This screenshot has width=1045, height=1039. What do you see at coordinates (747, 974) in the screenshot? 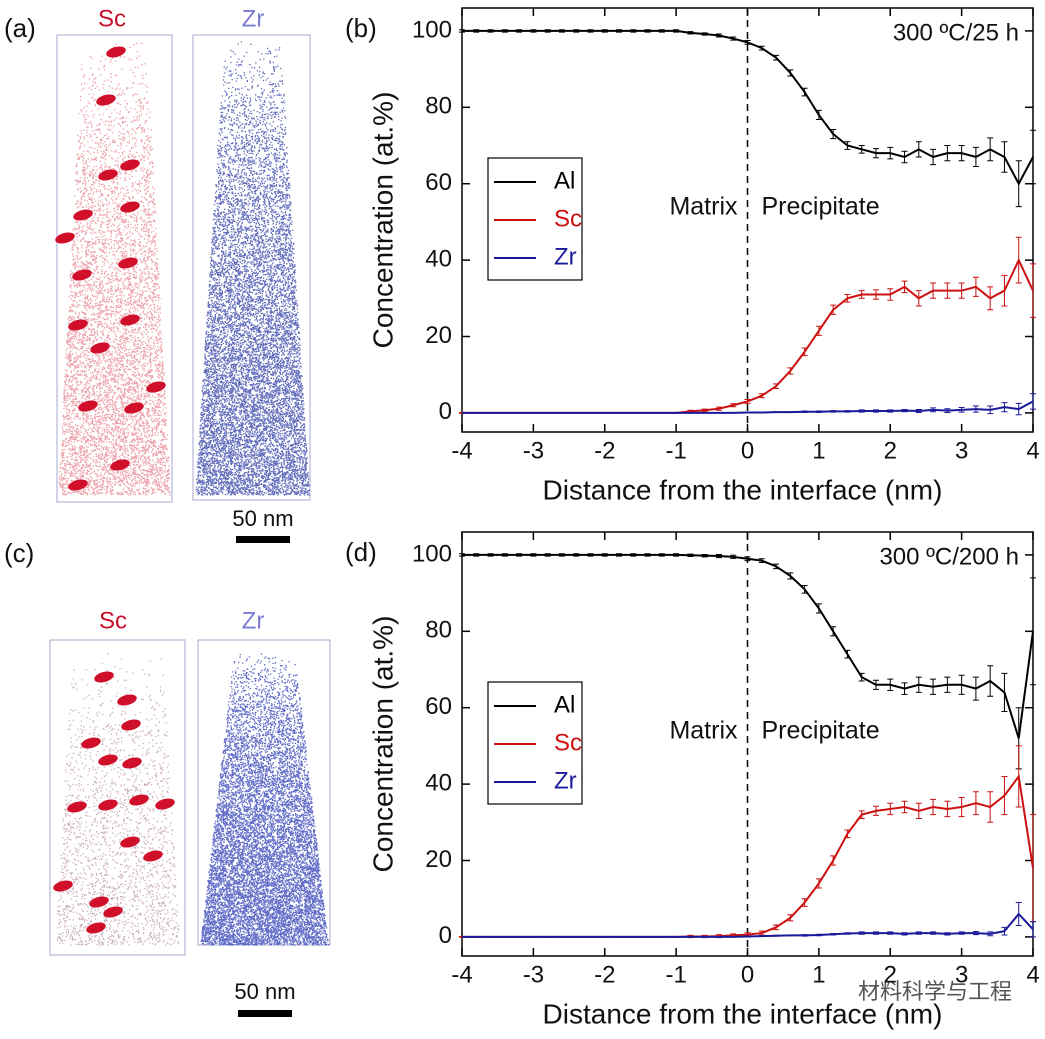
I see `x-tick-label: 0` at bounding box center [747, 974].